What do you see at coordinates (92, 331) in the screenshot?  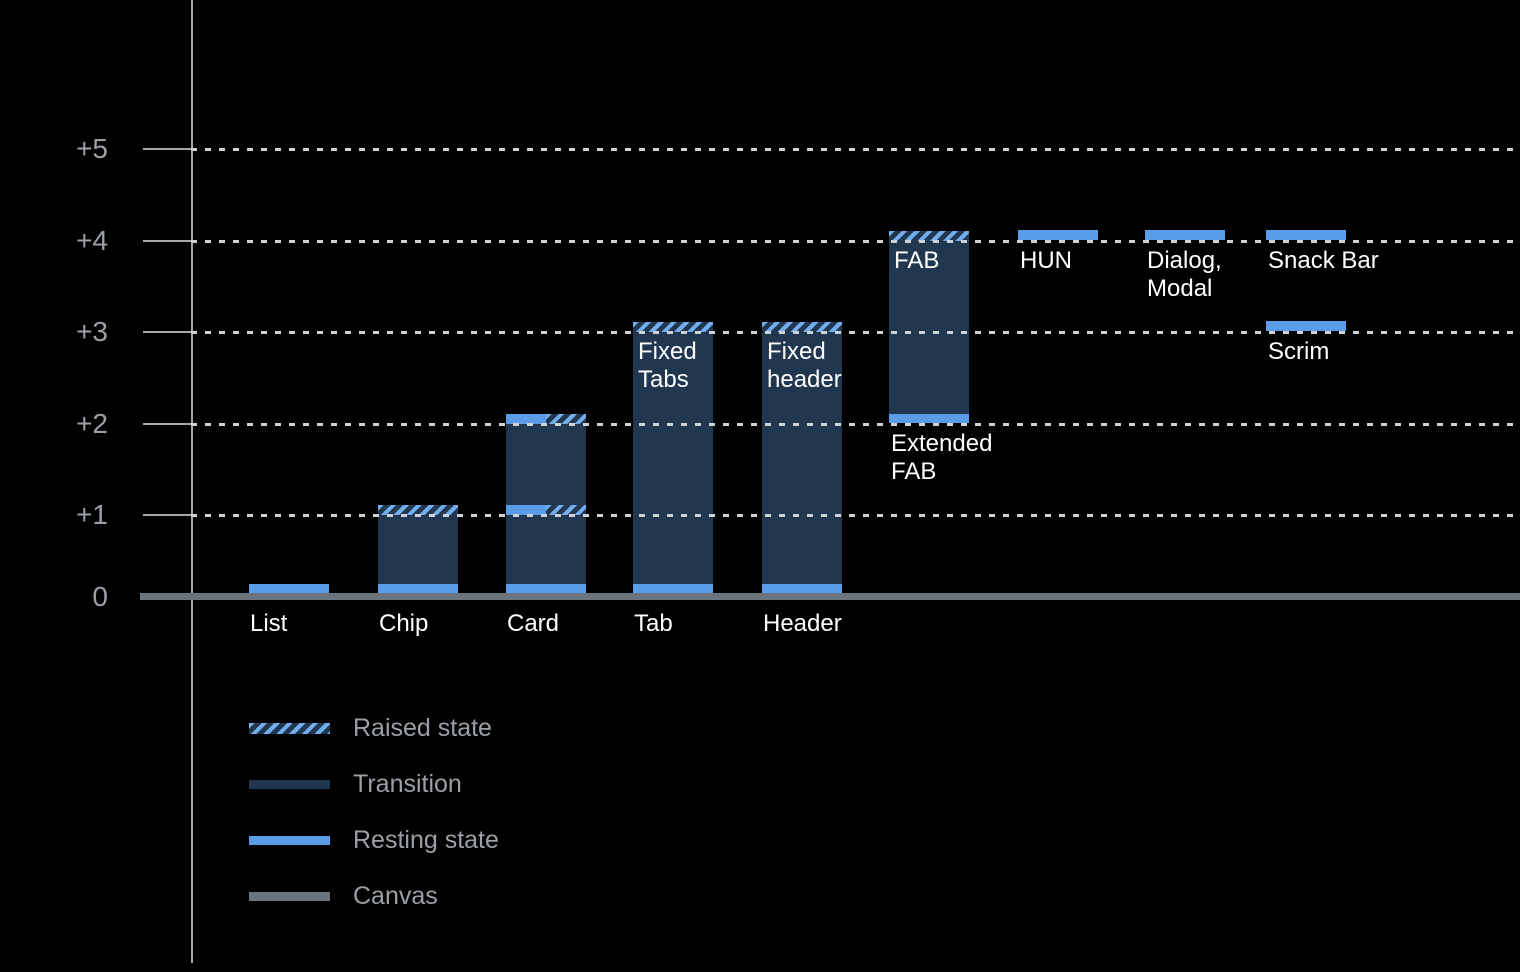 I see `y-tick-label: +3` at bounding box center [92, 331].